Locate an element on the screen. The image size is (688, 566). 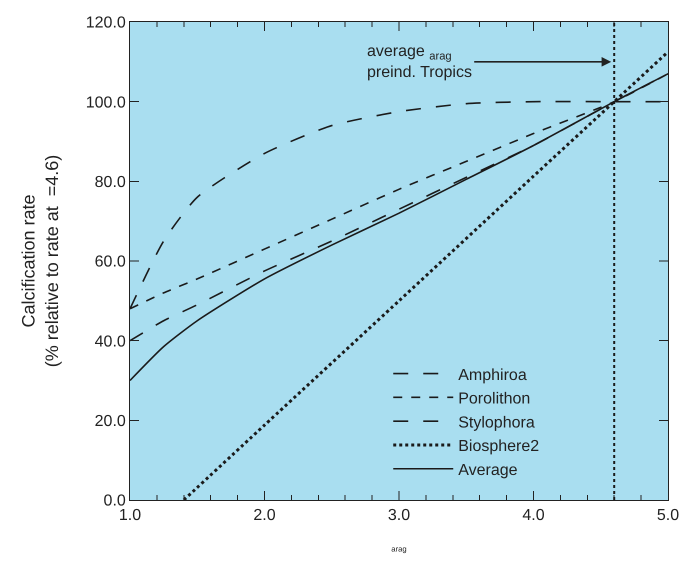
y-tick-label: 120.0 is located at coordinates (106, 23).